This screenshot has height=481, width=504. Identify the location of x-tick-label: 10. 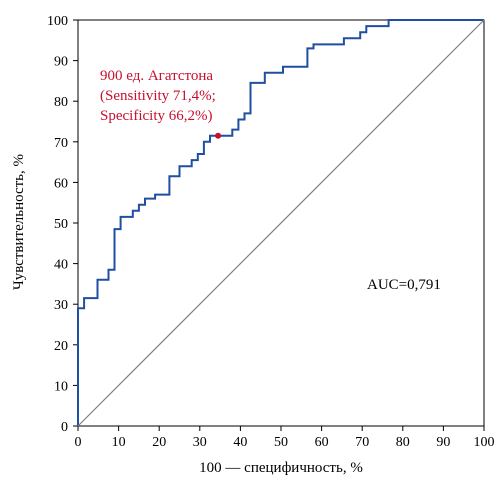
(119, 442).